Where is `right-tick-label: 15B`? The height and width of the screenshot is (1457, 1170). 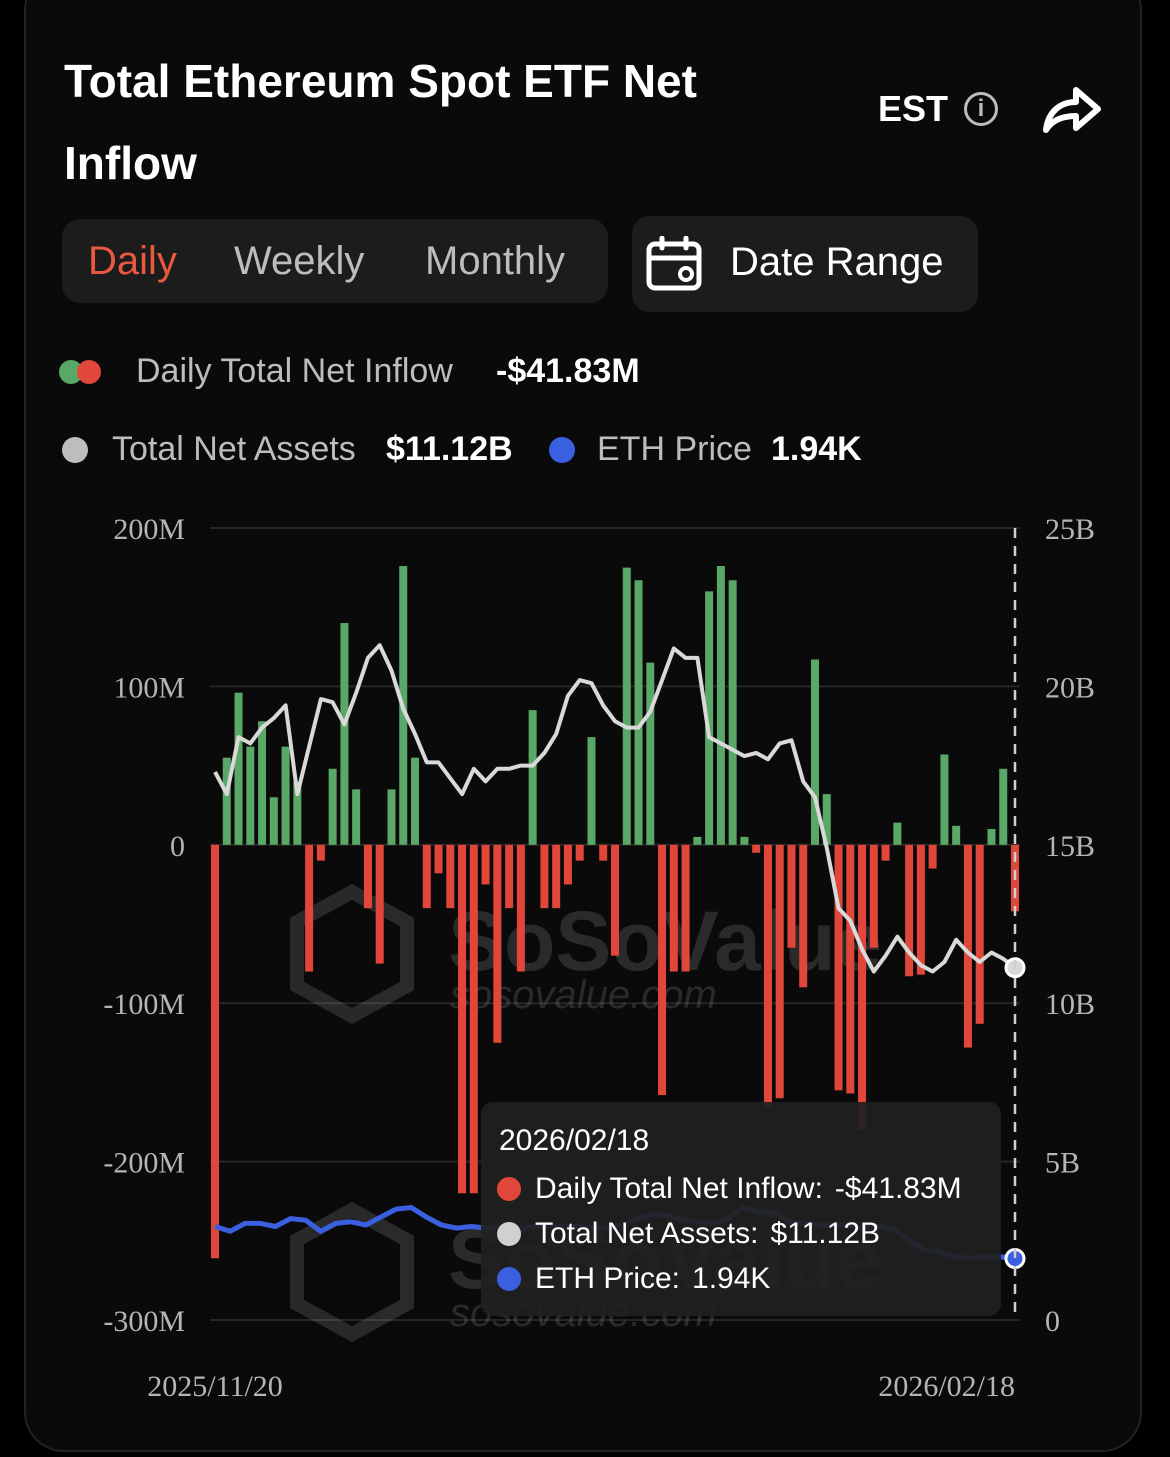 right-tick-label: 15B is located at coordinates (1070, 846).